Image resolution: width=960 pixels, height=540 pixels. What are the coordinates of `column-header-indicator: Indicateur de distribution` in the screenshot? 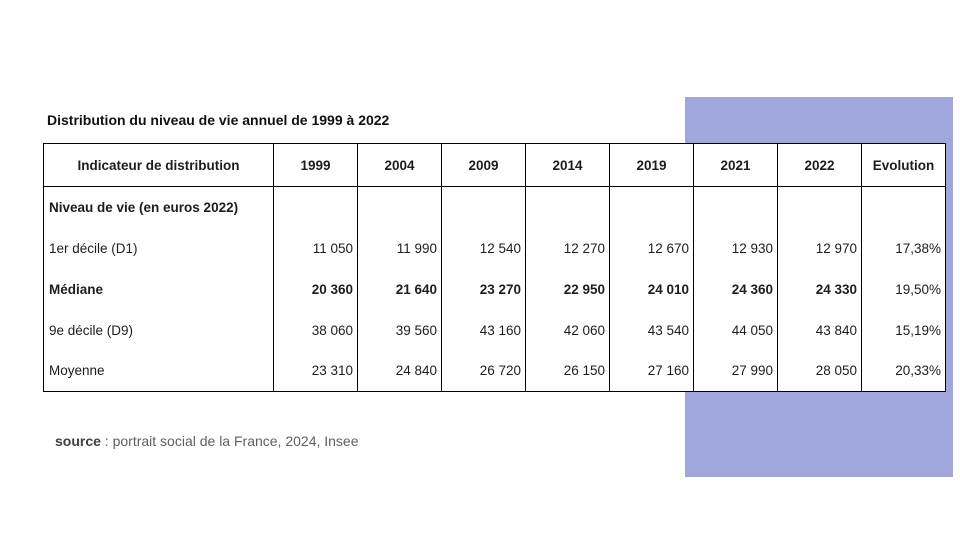 It's located at (158, 165).